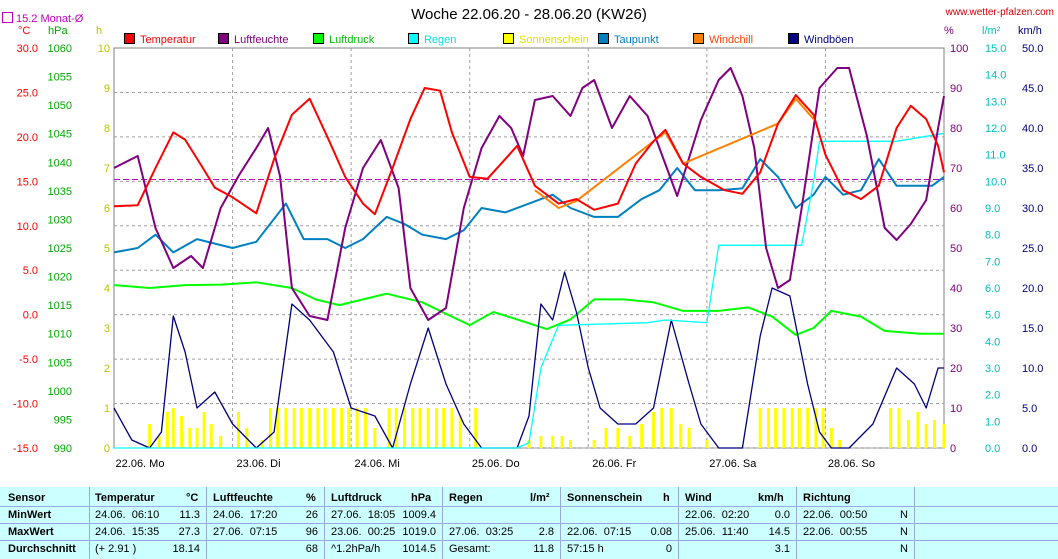 The image size is (1058, 559). What do you see at coordinates (599, 532) in the screenshot?
I see `table-cell-sun-t: 22.06. 07:15` at bounding box center [599, 532].